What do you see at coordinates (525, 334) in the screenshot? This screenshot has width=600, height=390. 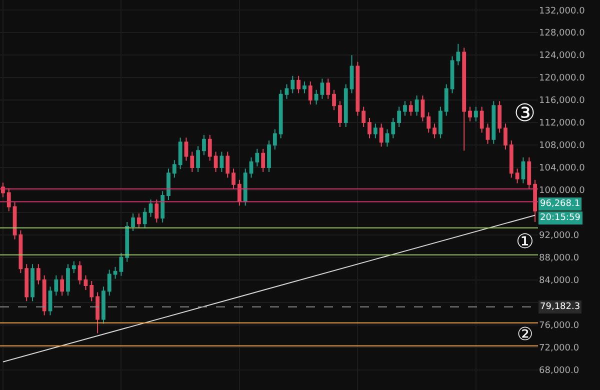 I see `annotation: ②` at bounding box center [525, 334].